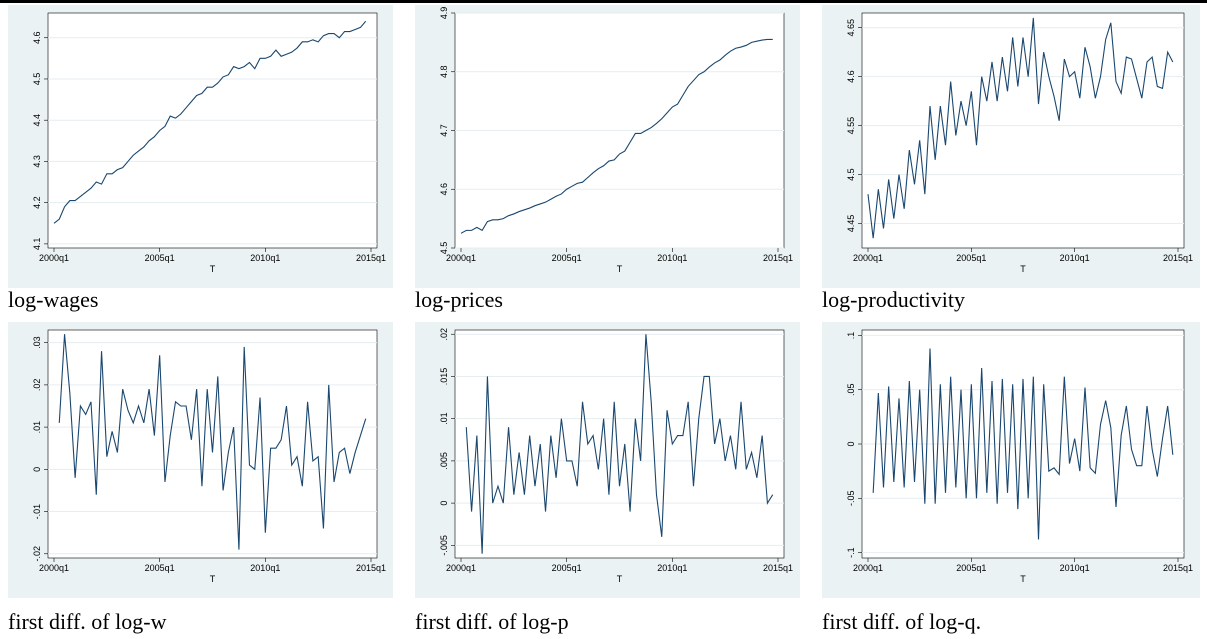 This screenshot has width=1207, height=639. I want to click on panel-caption: first diff. of log-p, so click(492, 621).